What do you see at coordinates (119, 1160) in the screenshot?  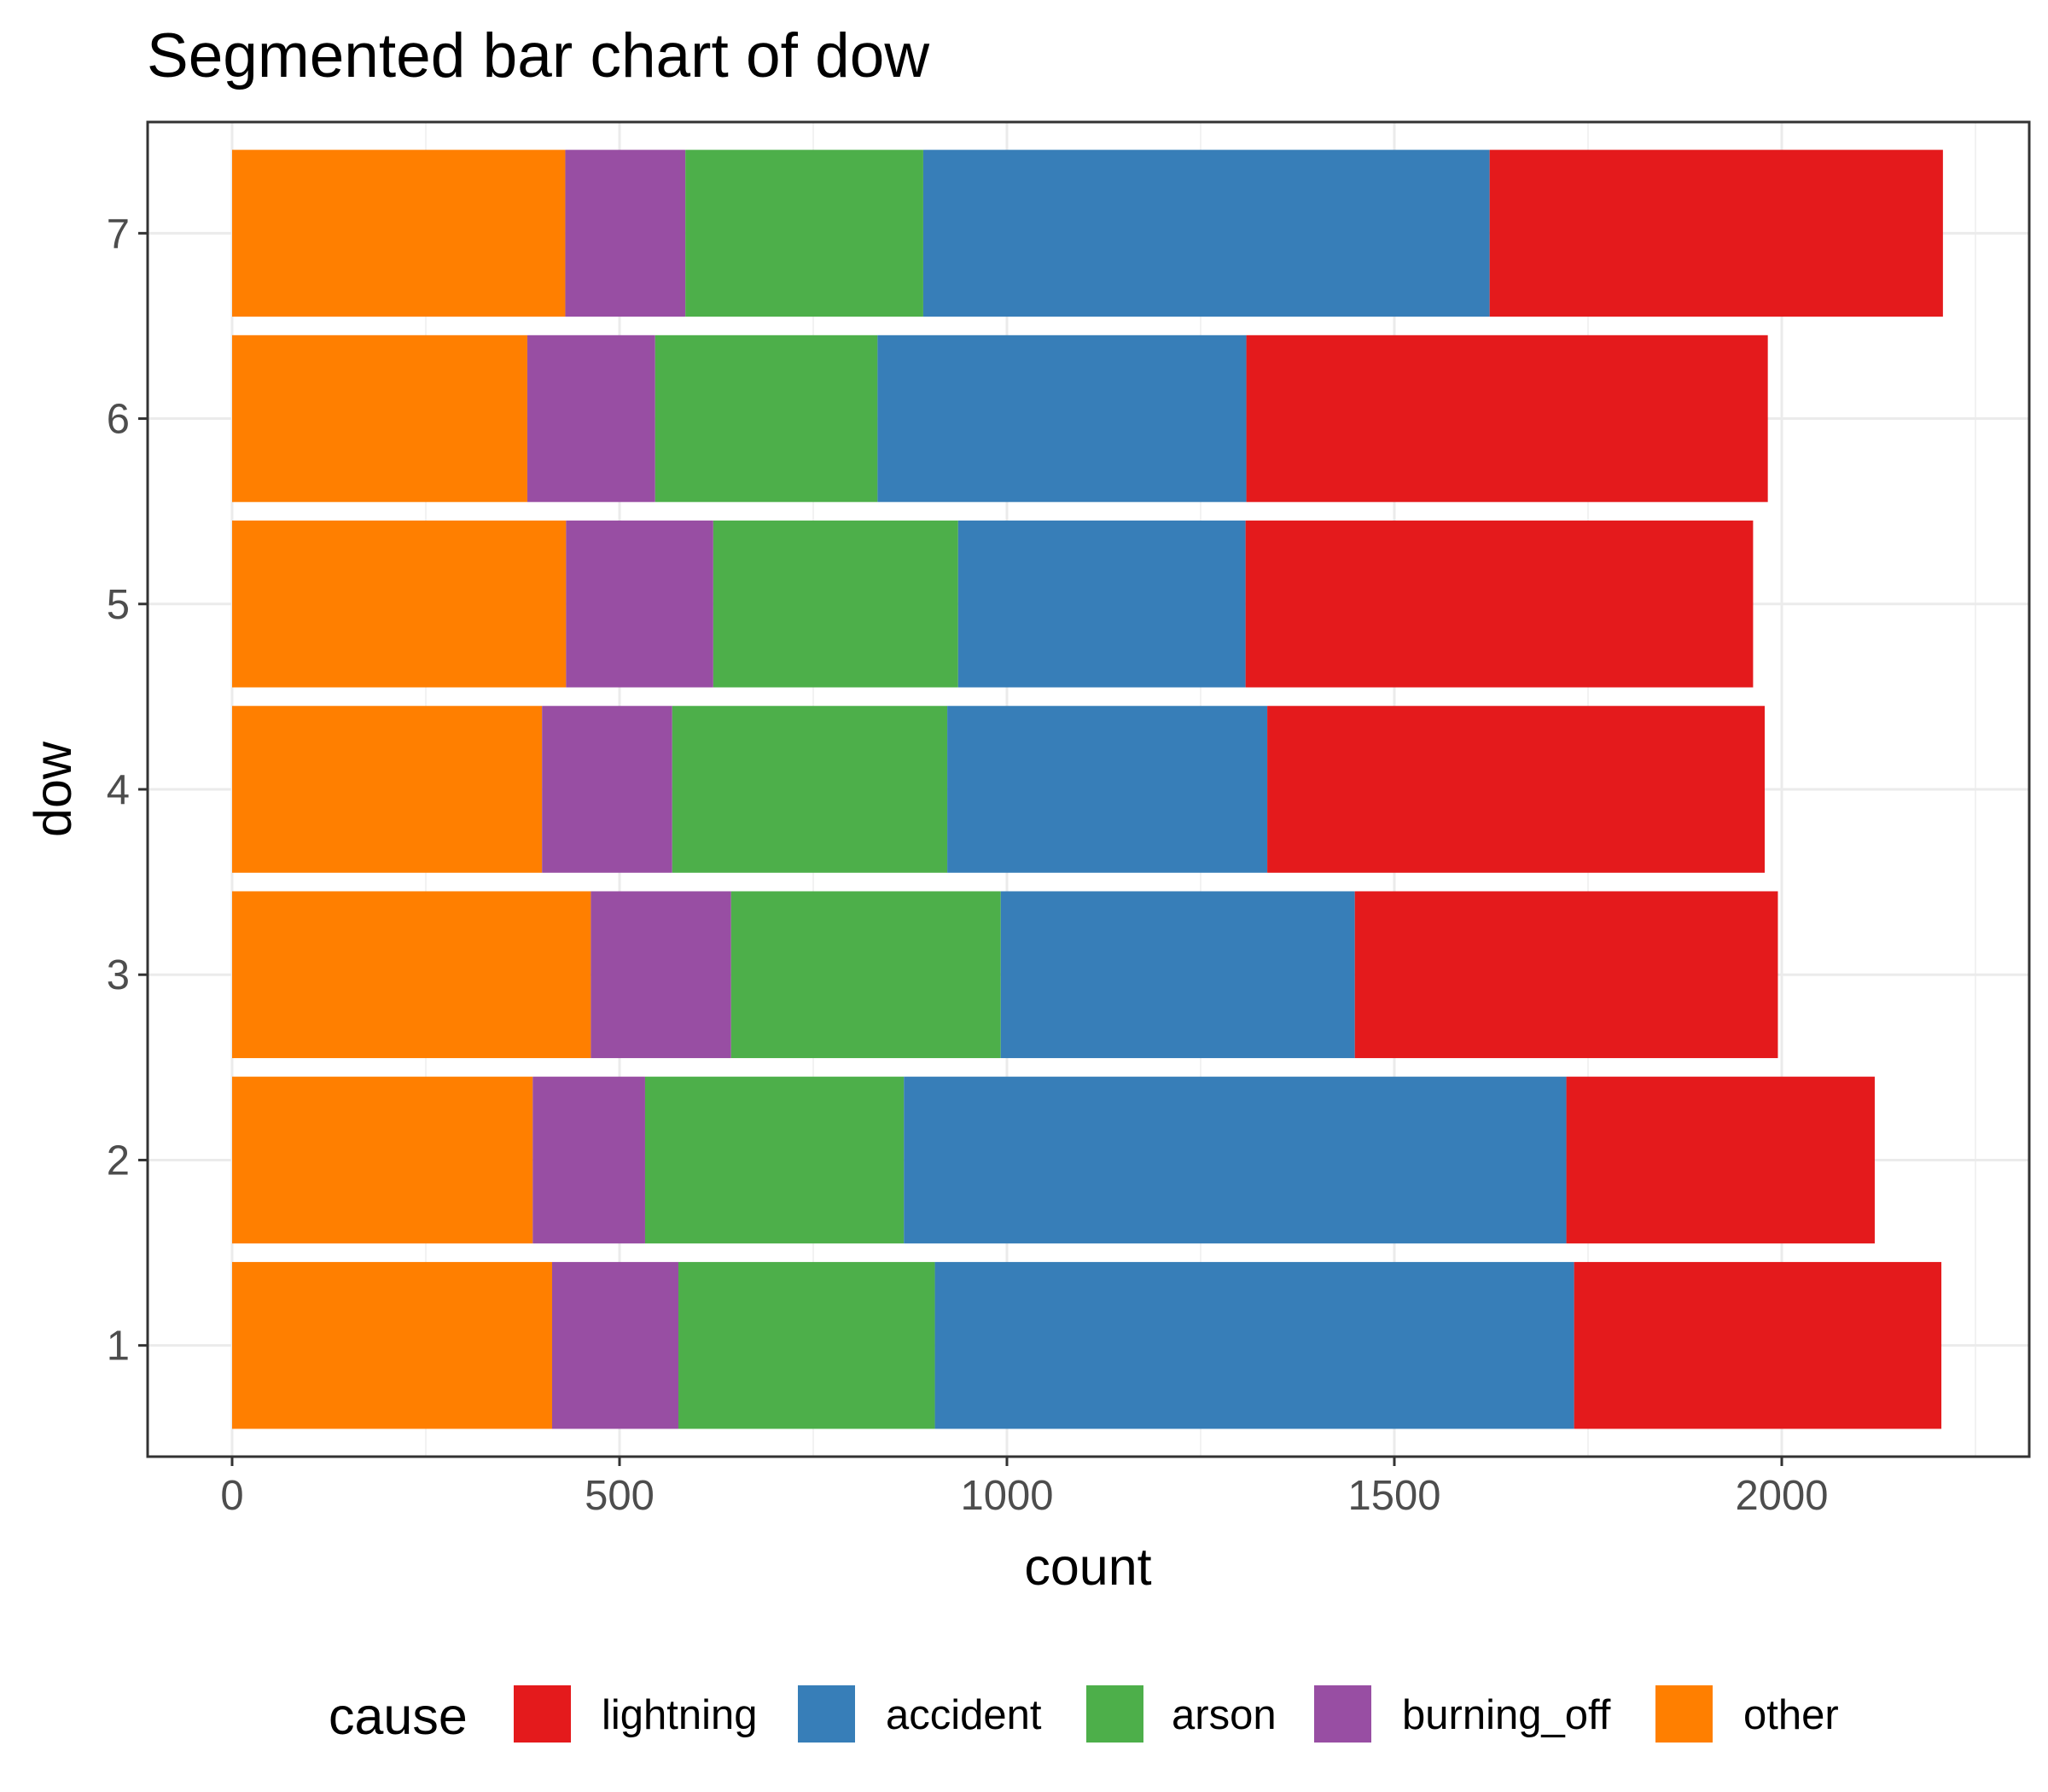 I see `y-tick-label: 2` at bounding box center [119, 1160].